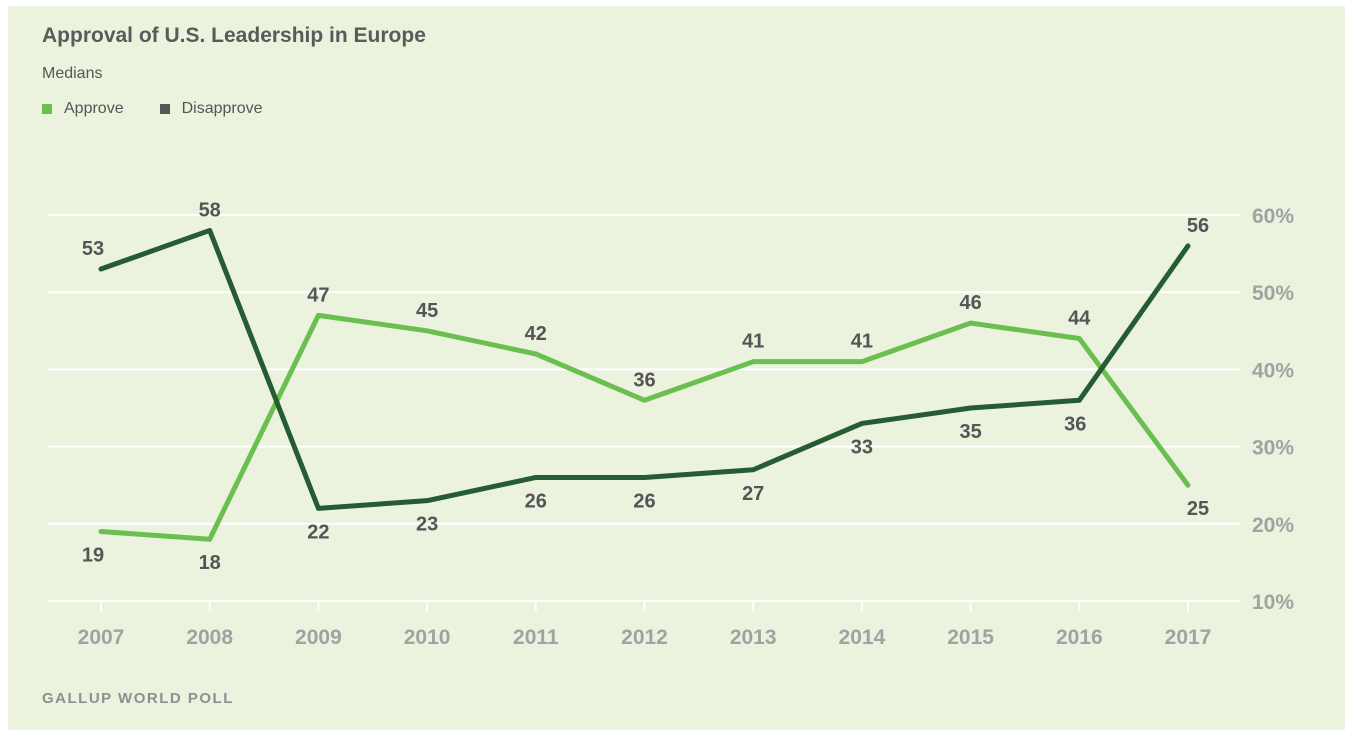 Image resolution: width=1353 pixels, height=736 pixels. I want to click on legend-item-disapprove: Disapprove, so click(211, 109).